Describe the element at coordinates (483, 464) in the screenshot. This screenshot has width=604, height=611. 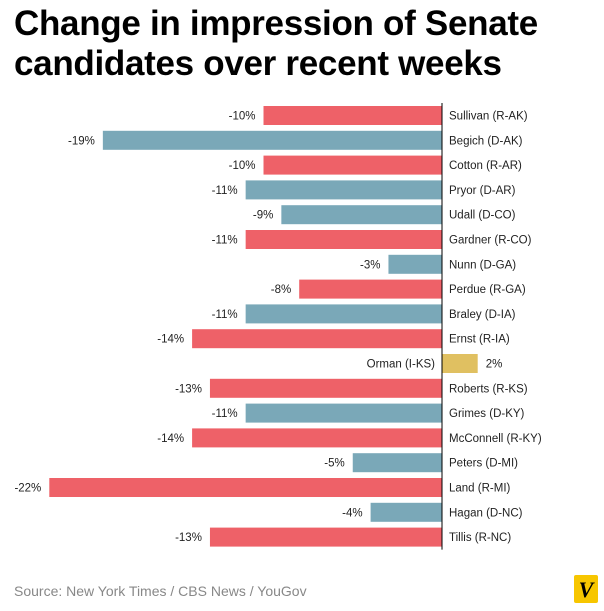
I see `category-label: Peters (D-MI)` at that location.